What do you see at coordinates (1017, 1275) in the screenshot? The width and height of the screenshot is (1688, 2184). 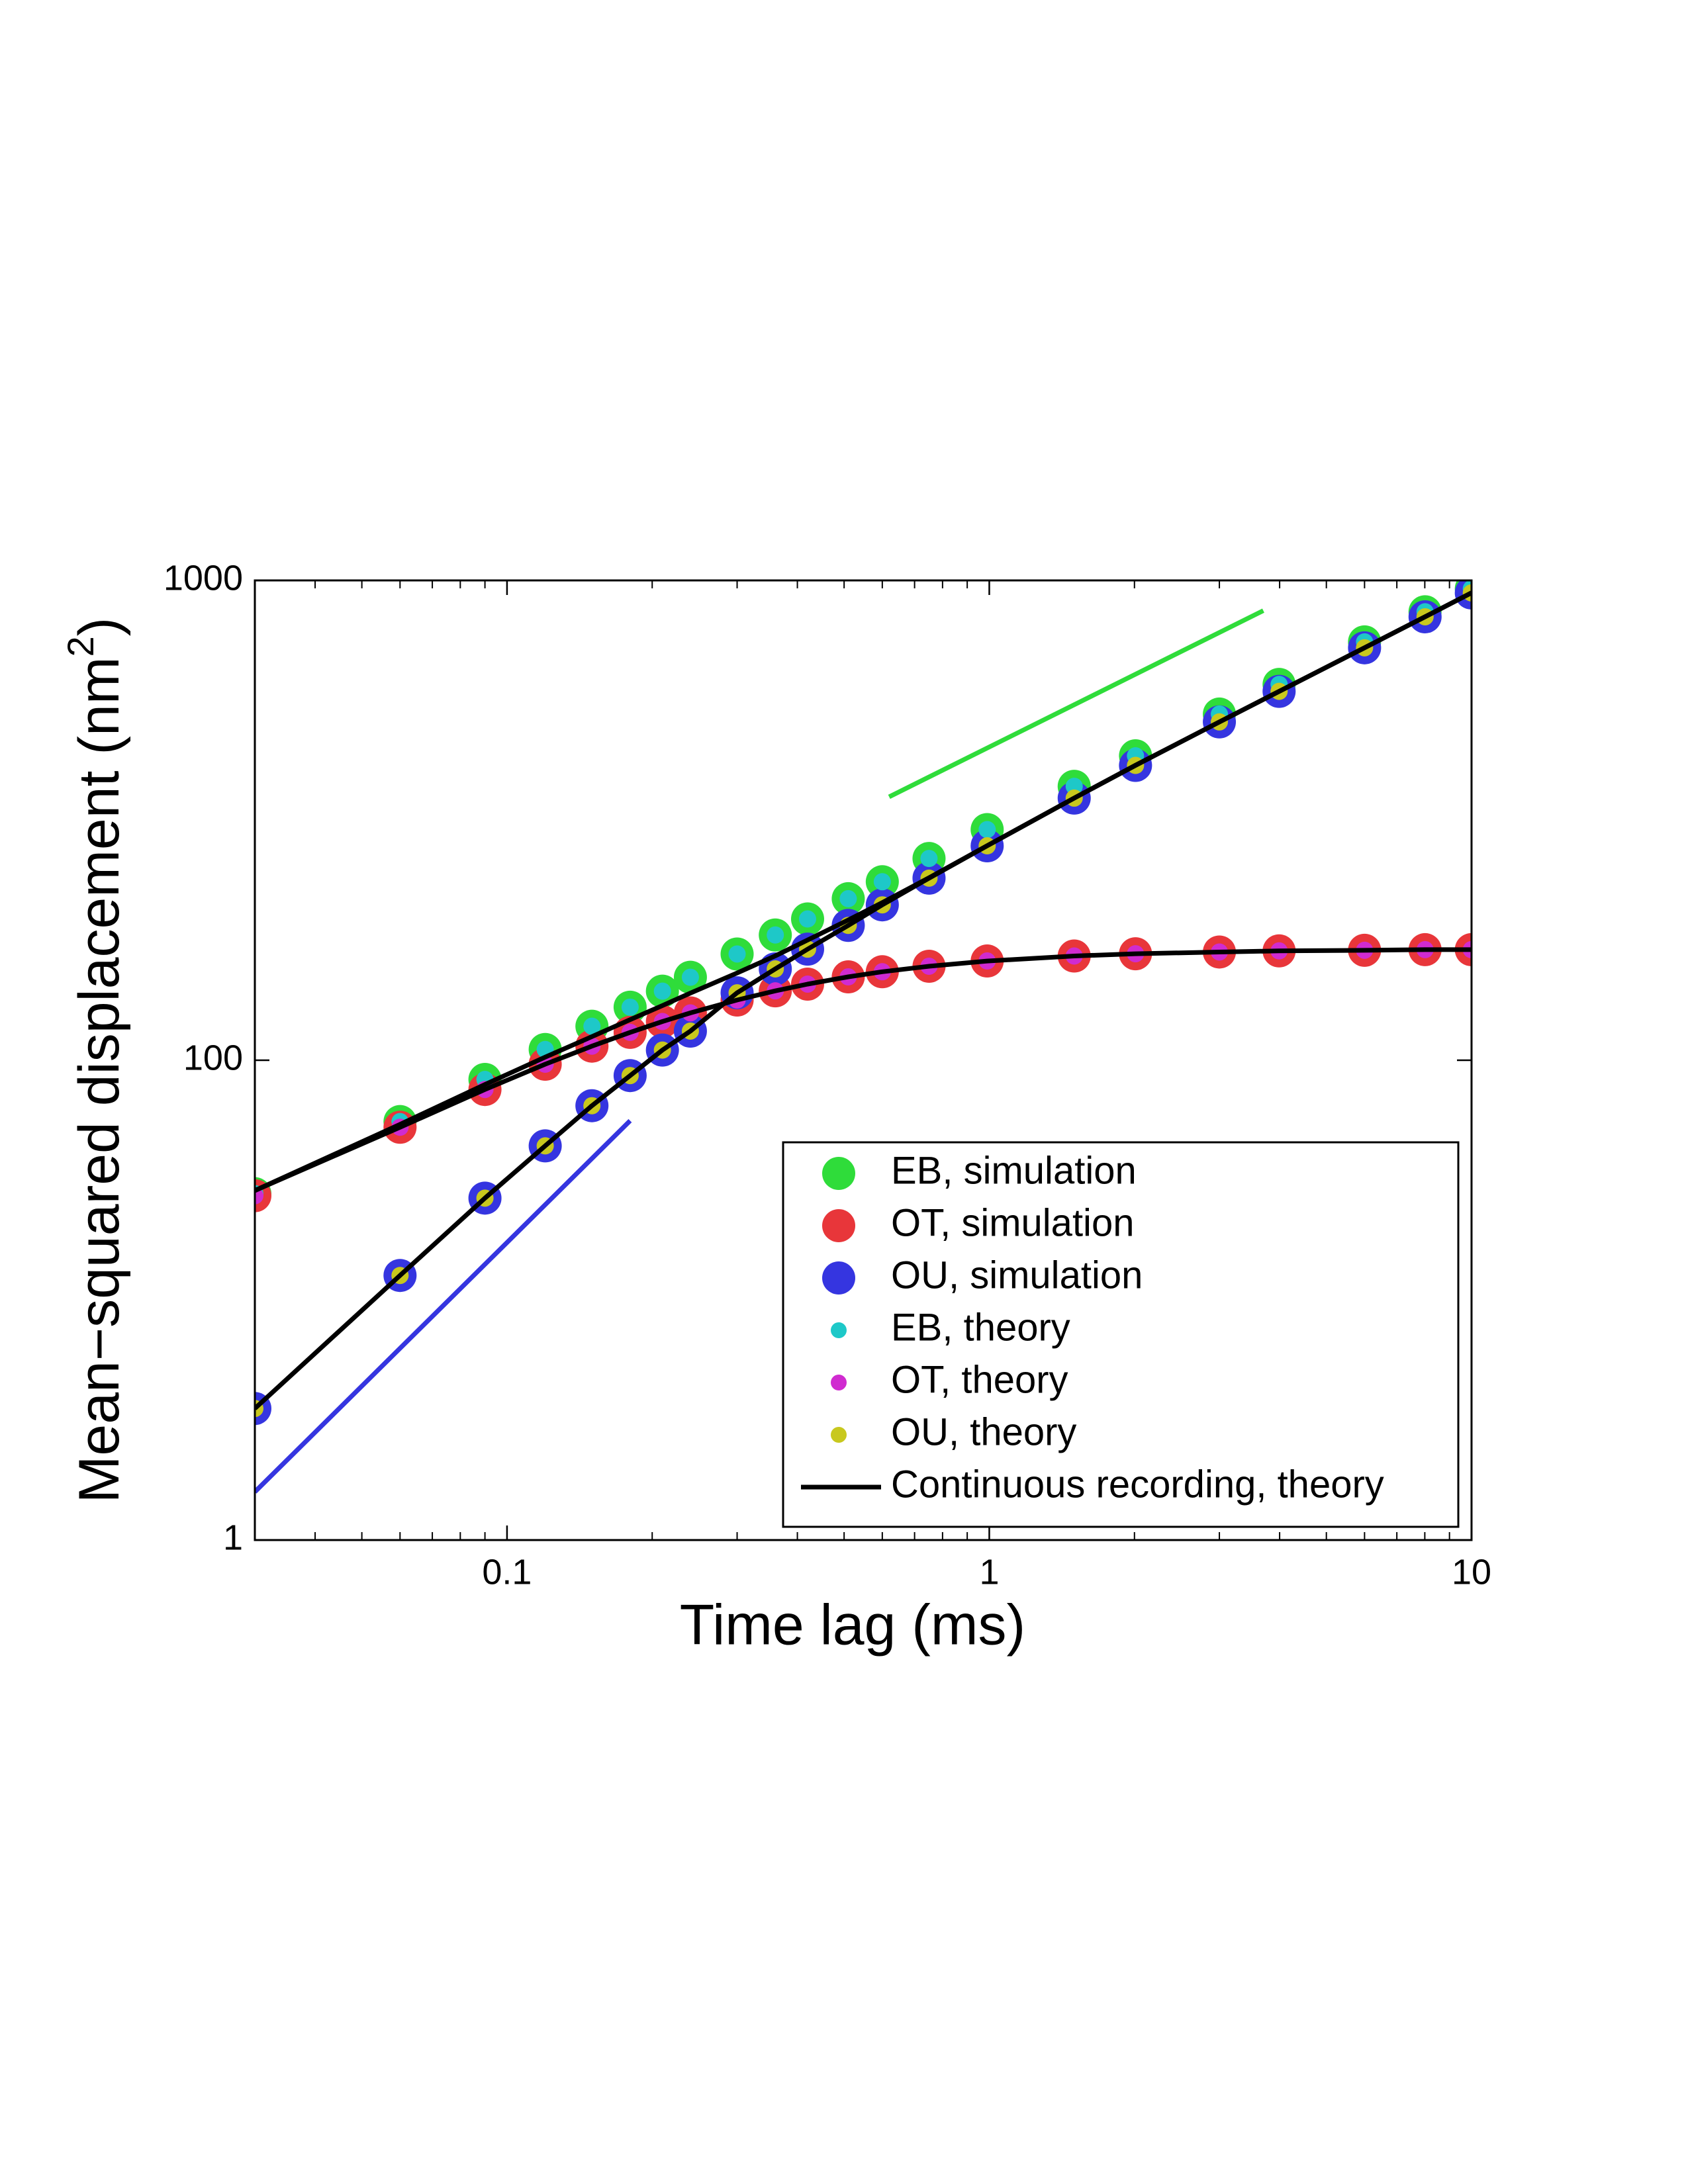 I see `legend-label: OU, simulation` at bounding box center [1017, 1275].